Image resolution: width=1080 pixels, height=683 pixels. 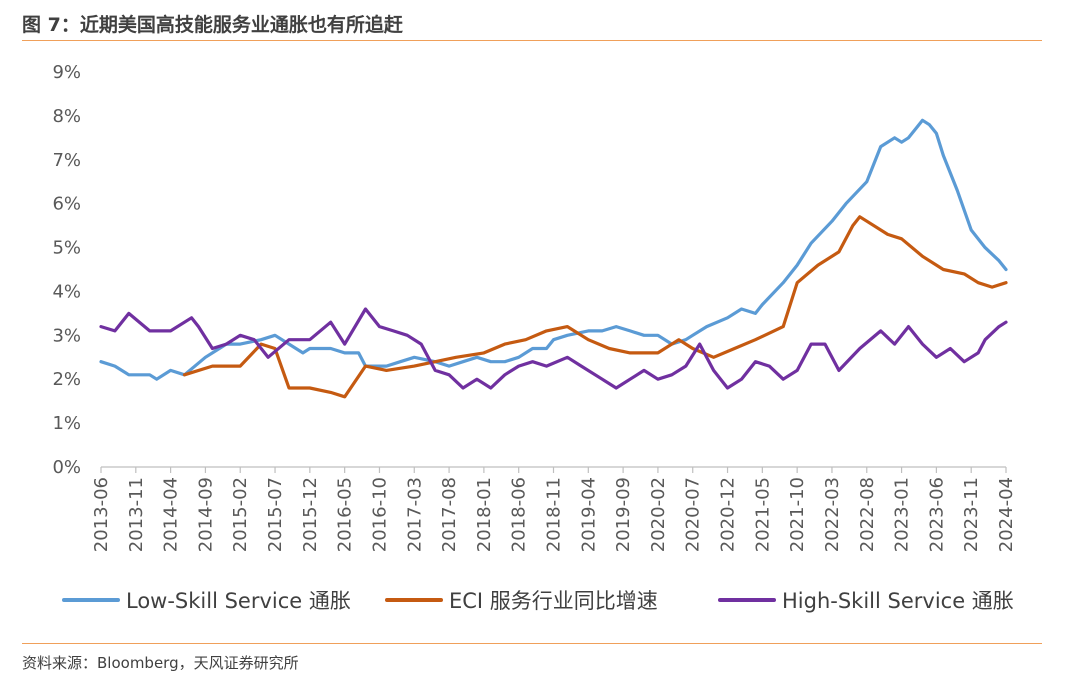 I want to click on y-tick-label: 4%, so click(x=66, y=291).